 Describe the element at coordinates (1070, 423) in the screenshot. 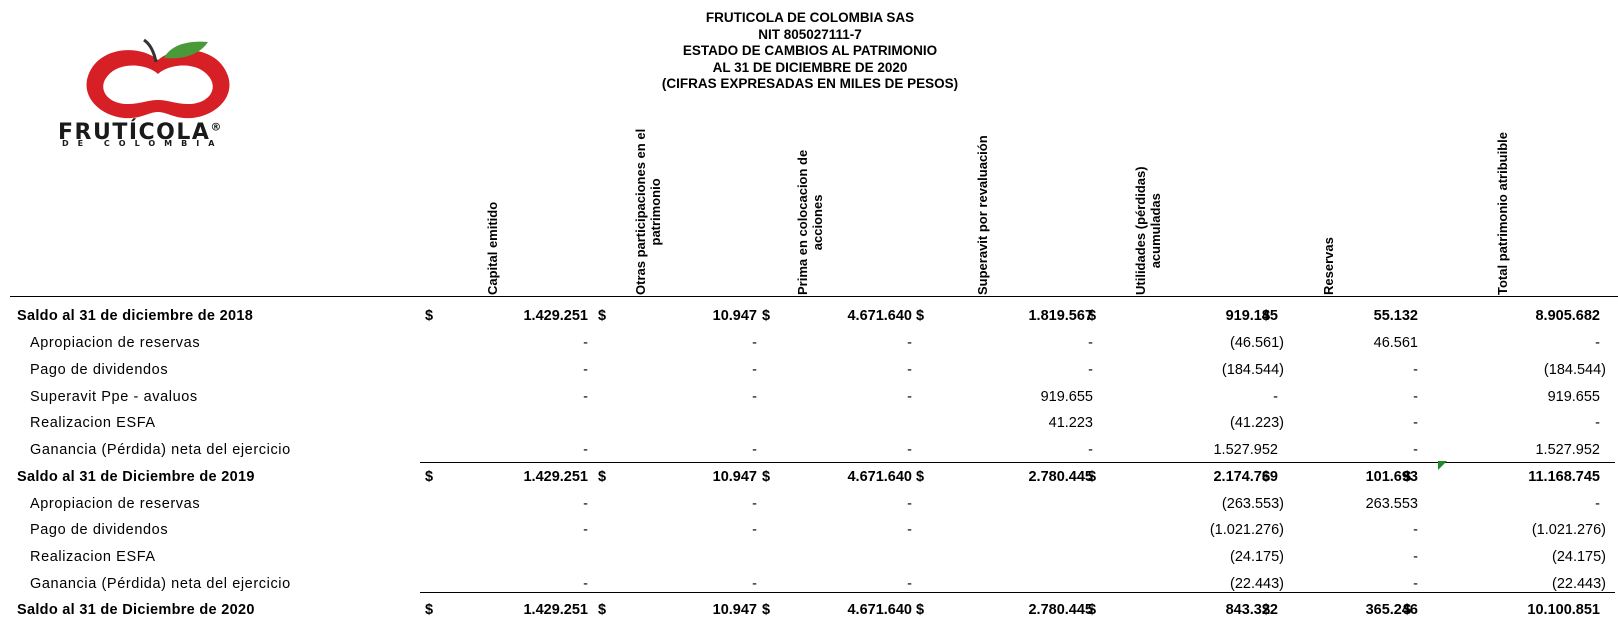

I see `cell-superavit: 41.223` at that location.